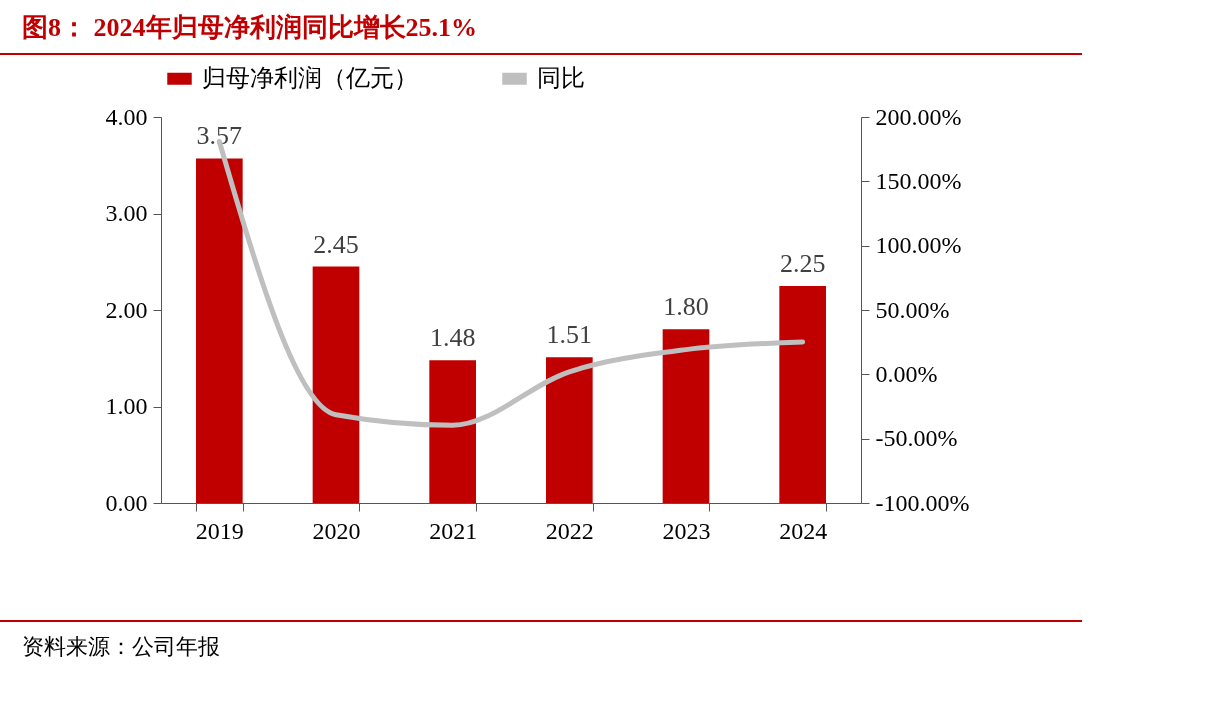  I want to click on data-label: 3.57, so click(219, 136).